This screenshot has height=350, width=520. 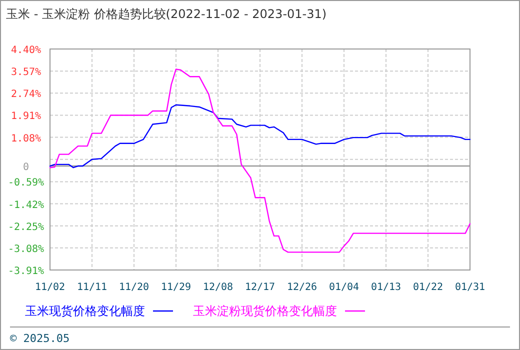 What do you see at coordinates (26, 94) in the screenshot?
I see `y-tick-label: 2.74%` at bounding box center [26, 94].